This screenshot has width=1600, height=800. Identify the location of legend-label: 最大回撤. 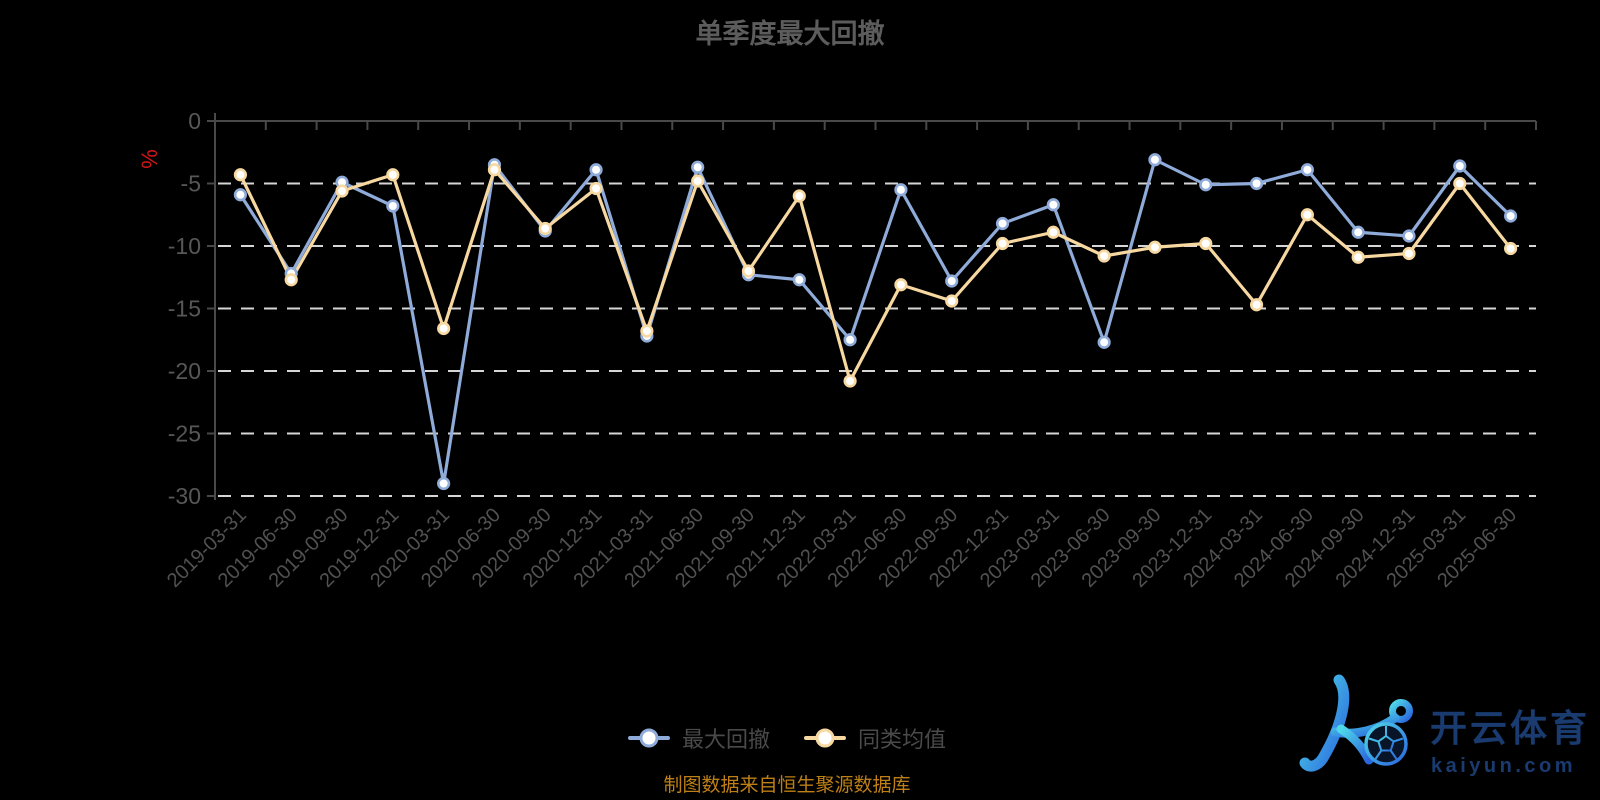
(725, 739).